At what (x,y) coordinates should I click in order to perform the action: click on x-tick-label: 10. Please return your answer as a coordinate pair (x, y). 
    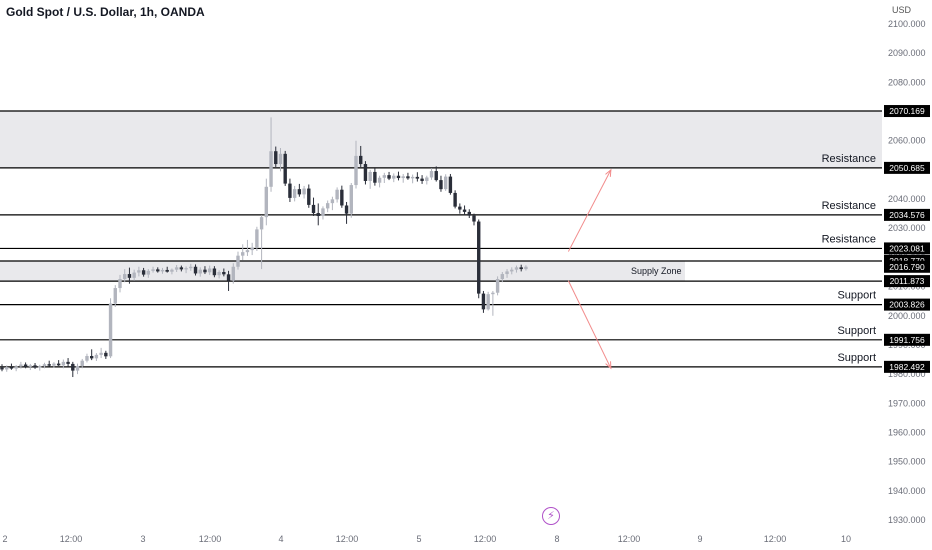
    Looking at the image, I should click on (846, 539).